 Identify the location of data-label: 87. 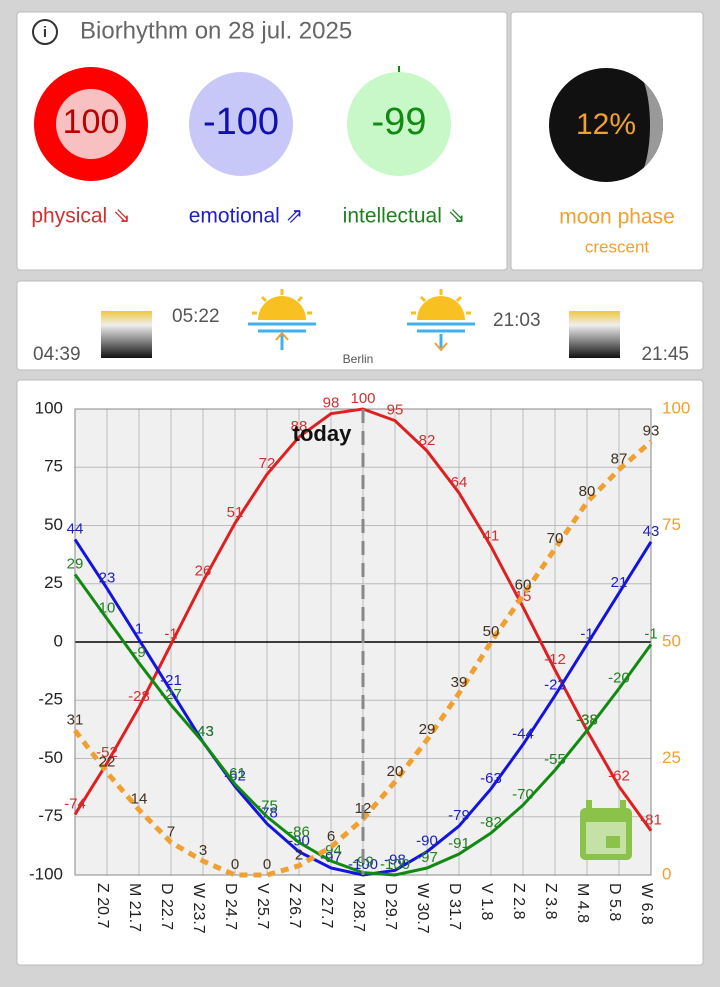
(619, 459).